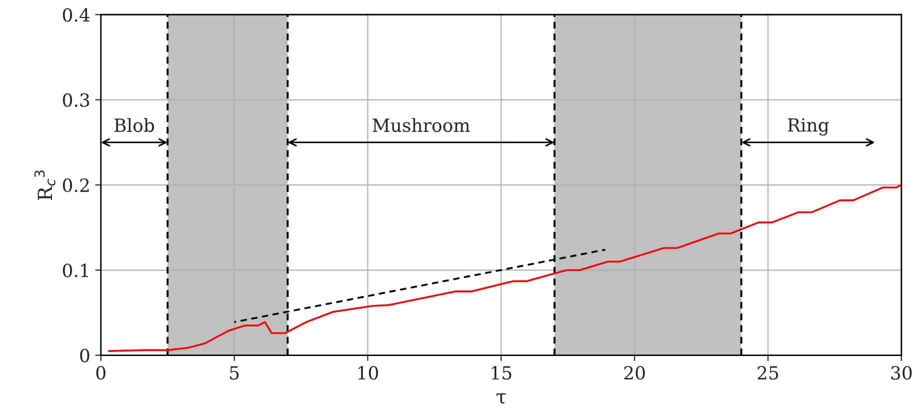 Image resolution: width=917 pixels, height=418 pixels. What do you see at coordinates (368, 373) in the screenshot?
I see `x-tick-label: 10` at bounding box center [368, 373].